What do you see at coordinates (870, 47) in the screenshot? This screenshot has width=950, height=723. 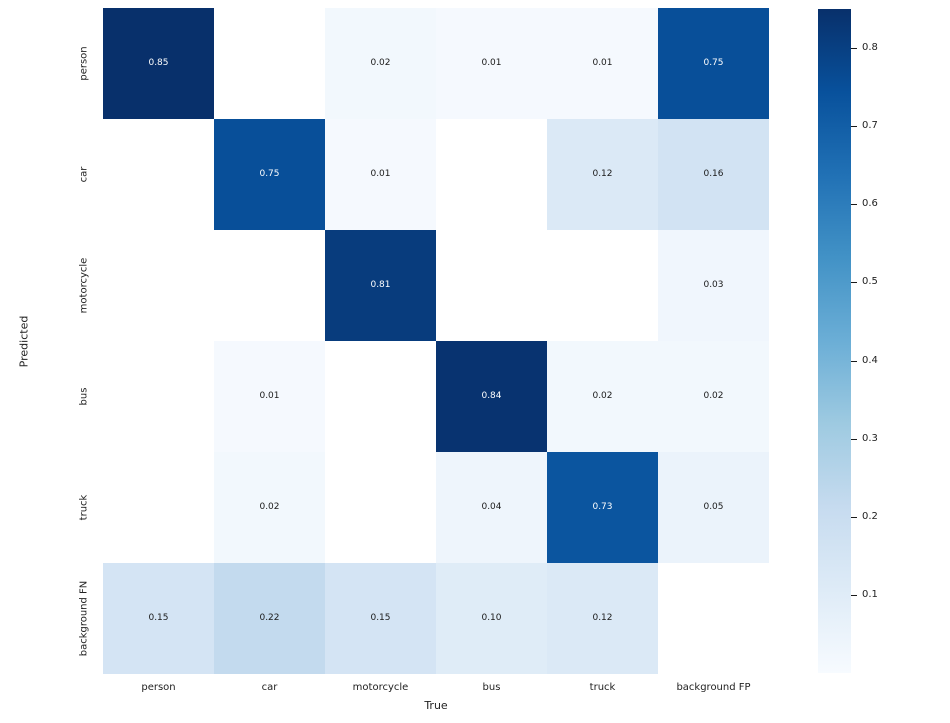 I see `colorbar-tick-label: 0.8` at bounding box center [870, 47].